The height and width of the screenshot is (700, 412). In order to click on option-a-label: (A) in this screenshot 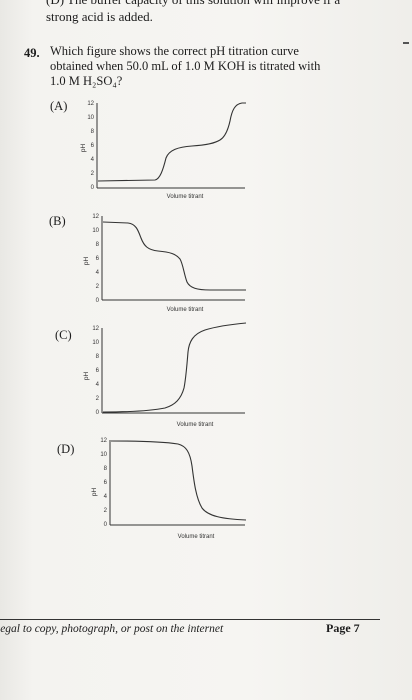, I will do `click(59, 106)`.